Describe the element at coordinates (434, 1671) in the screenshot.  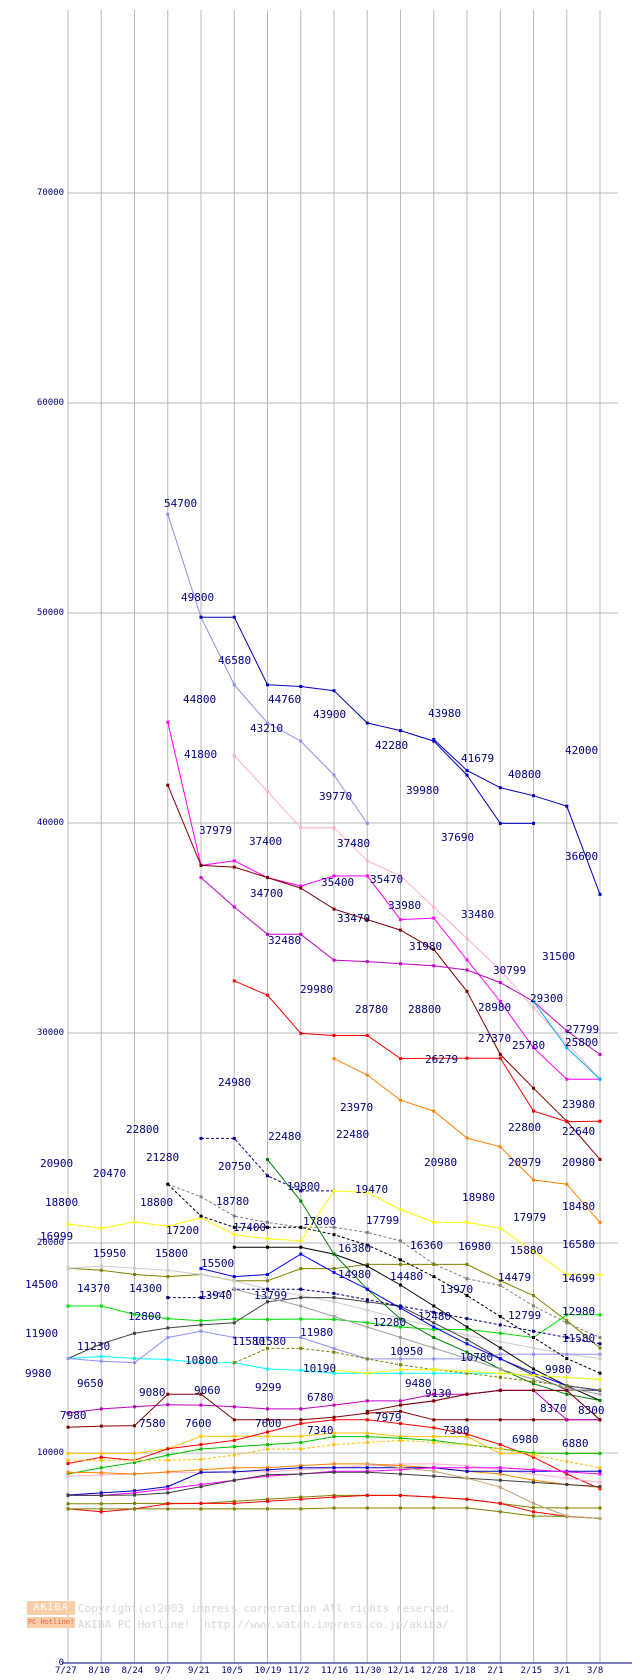
I see `x-tick-12-28: 12/28` at that location.